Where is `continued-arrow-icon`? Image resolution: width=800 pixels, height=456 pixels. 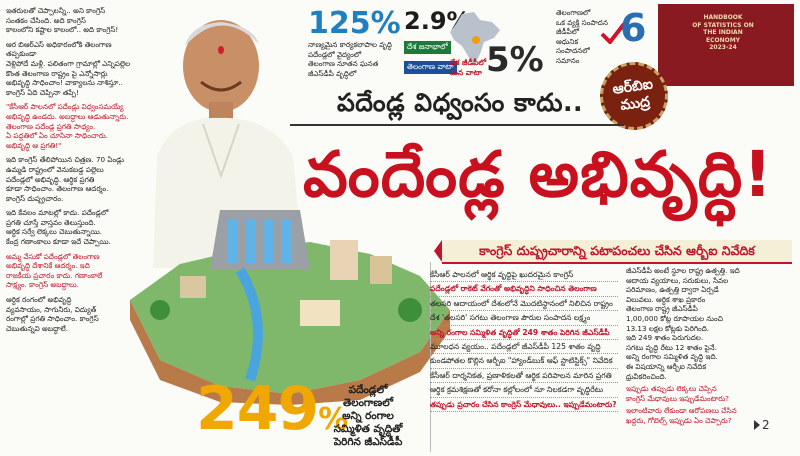
continued-arrow-icon is located at coordinates (757, 425).